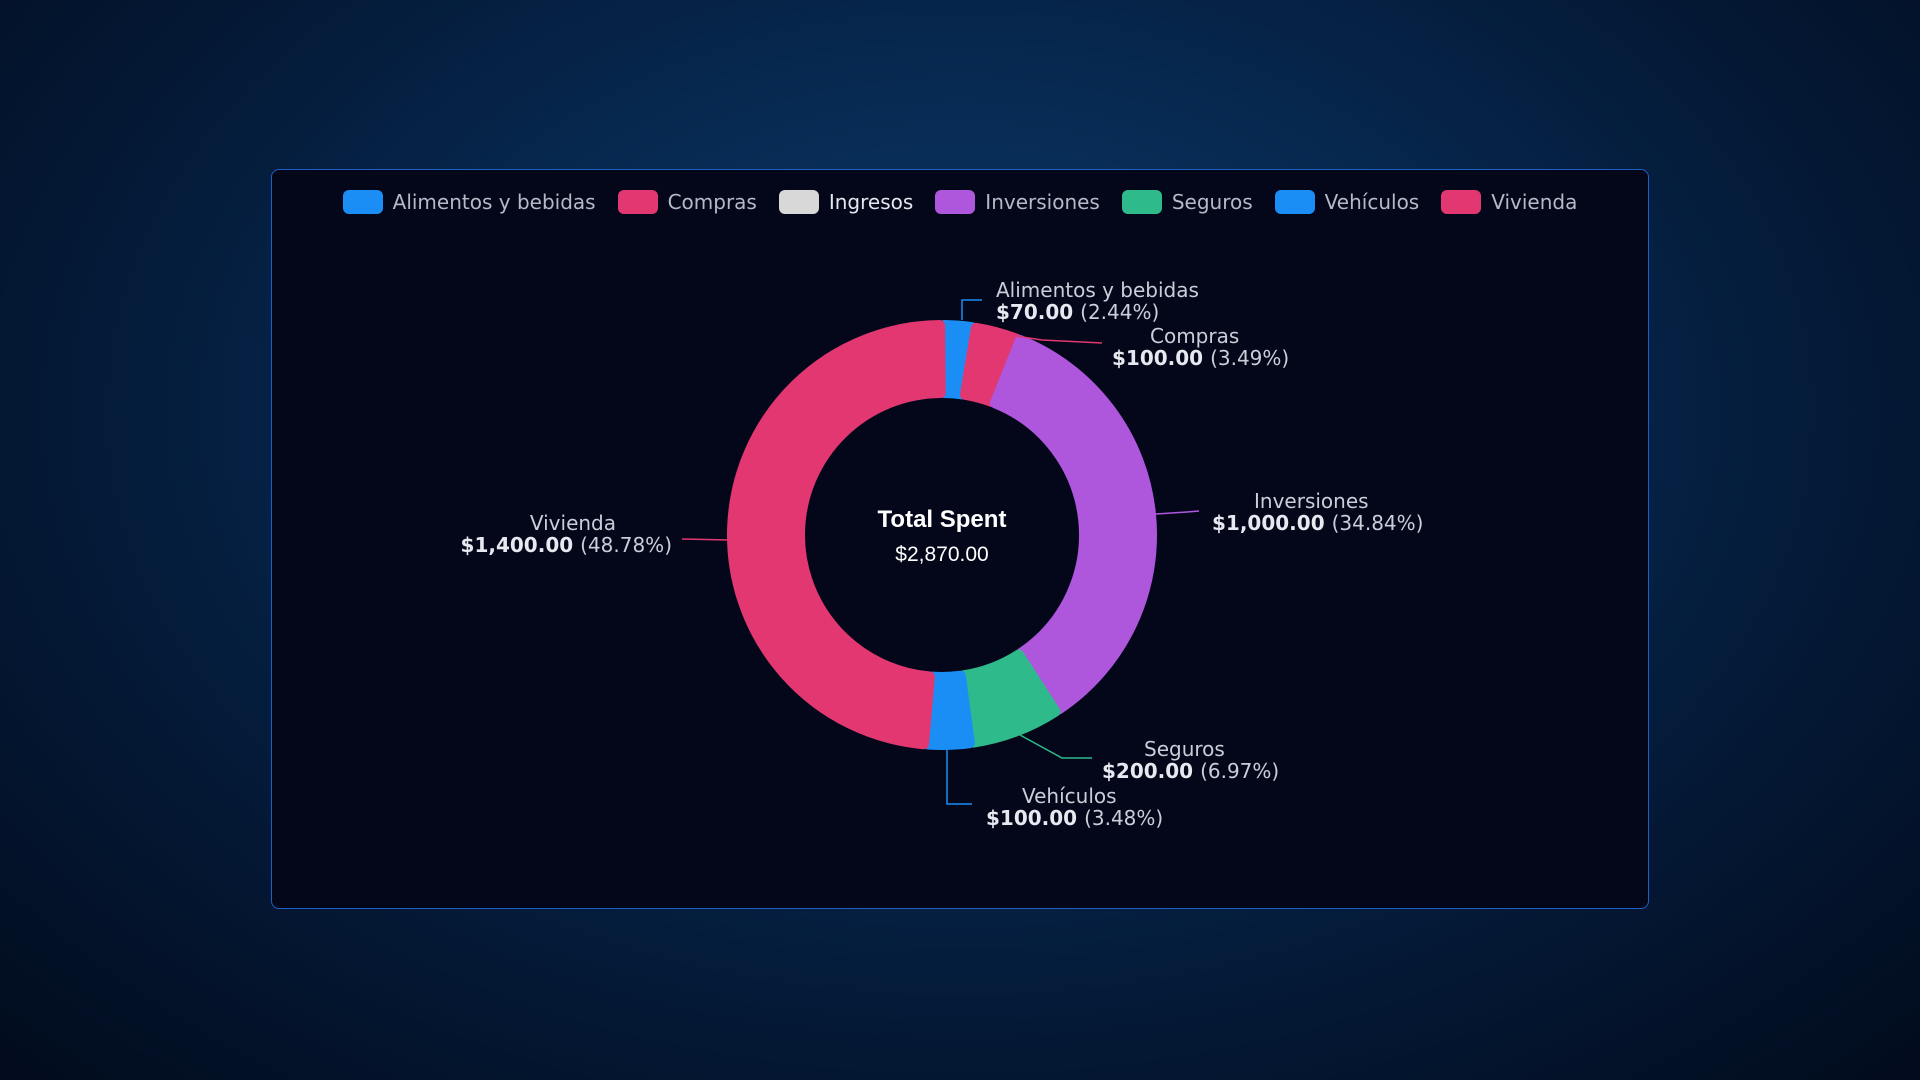  Describe the element at coordinates (1177, 512) in the screenshot. I see `leader-line-inversiones` at that location.